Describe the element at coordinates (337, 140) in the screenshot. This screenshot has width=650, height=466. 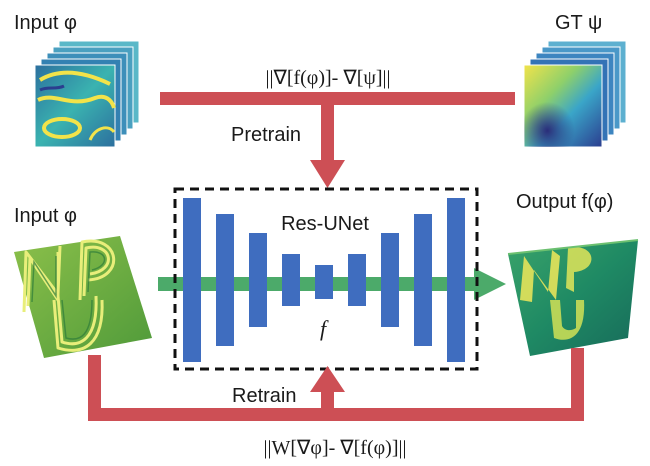
I see `pretrain-arrow` at that location.